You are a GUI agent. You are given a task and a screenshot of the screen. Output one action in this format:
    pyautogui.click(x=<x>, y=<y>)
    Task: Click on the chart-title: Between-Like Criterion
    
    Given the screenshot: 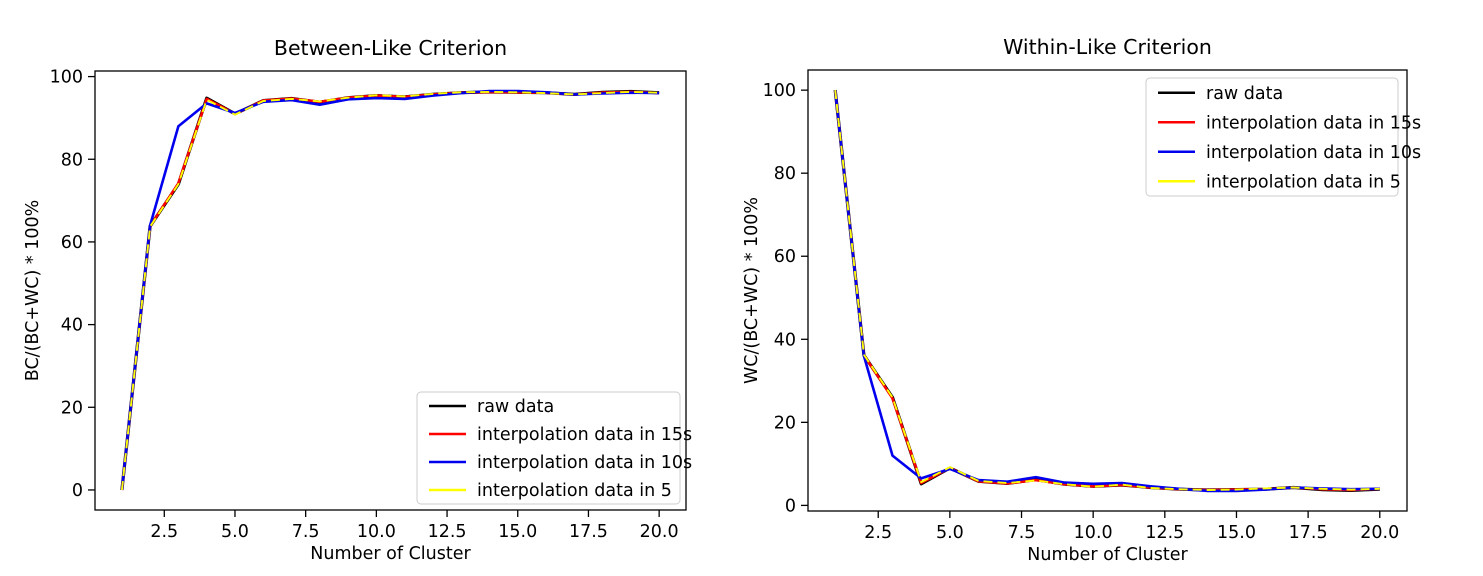 What is the action you would take?
    pyautogui.click(x=390, y=48)
    